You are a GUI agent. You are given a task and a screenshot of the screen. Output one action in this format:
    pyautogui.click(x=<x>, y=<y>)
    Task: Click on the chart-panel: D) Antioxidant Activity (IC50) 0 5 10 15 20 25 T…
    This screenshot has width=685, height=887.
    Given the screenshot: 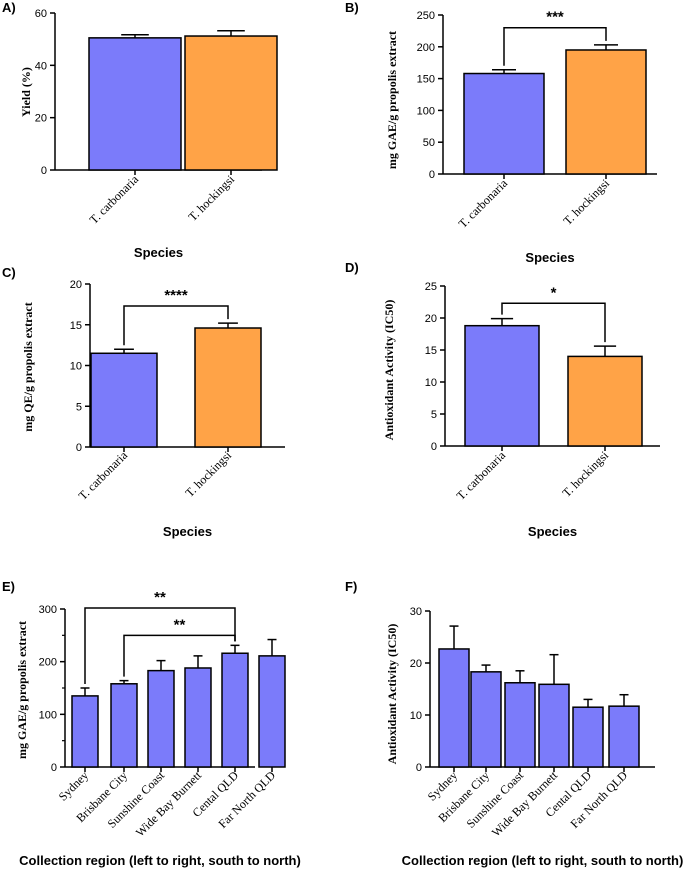 What is the action you would take?
    pyautogui.click(x=502, y=399)
    